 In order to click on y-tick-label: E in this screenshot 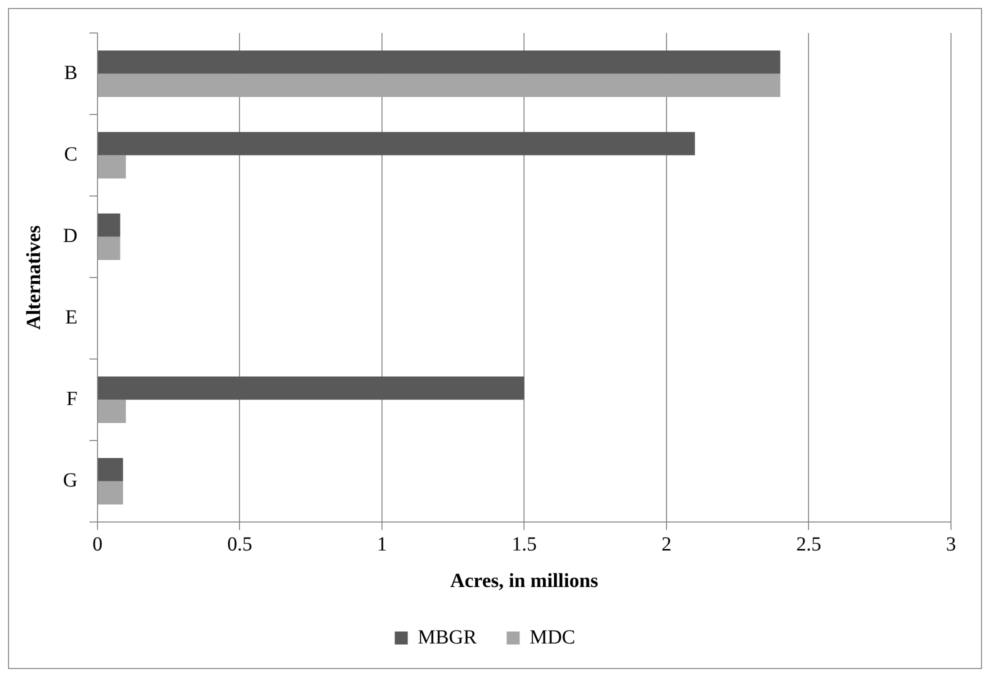, I will do `click(71, 317)`.